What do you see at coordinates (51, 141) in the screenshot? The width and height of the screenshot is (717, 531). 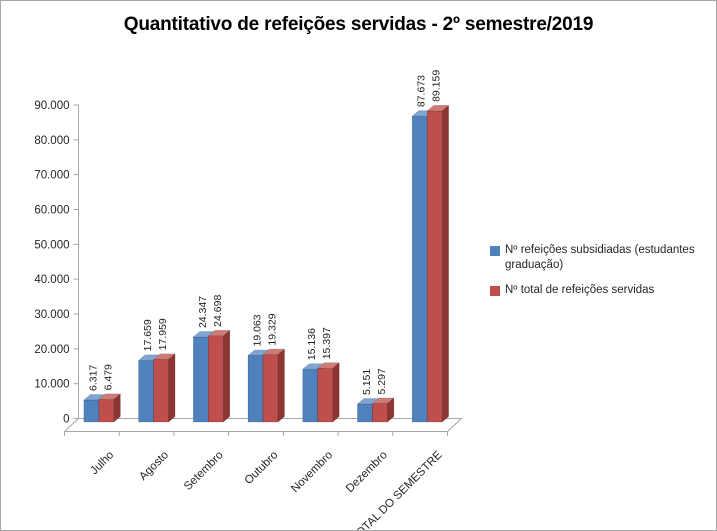 I see `y-axis-tick-label: 80.000` at bounding box center [51, 141].